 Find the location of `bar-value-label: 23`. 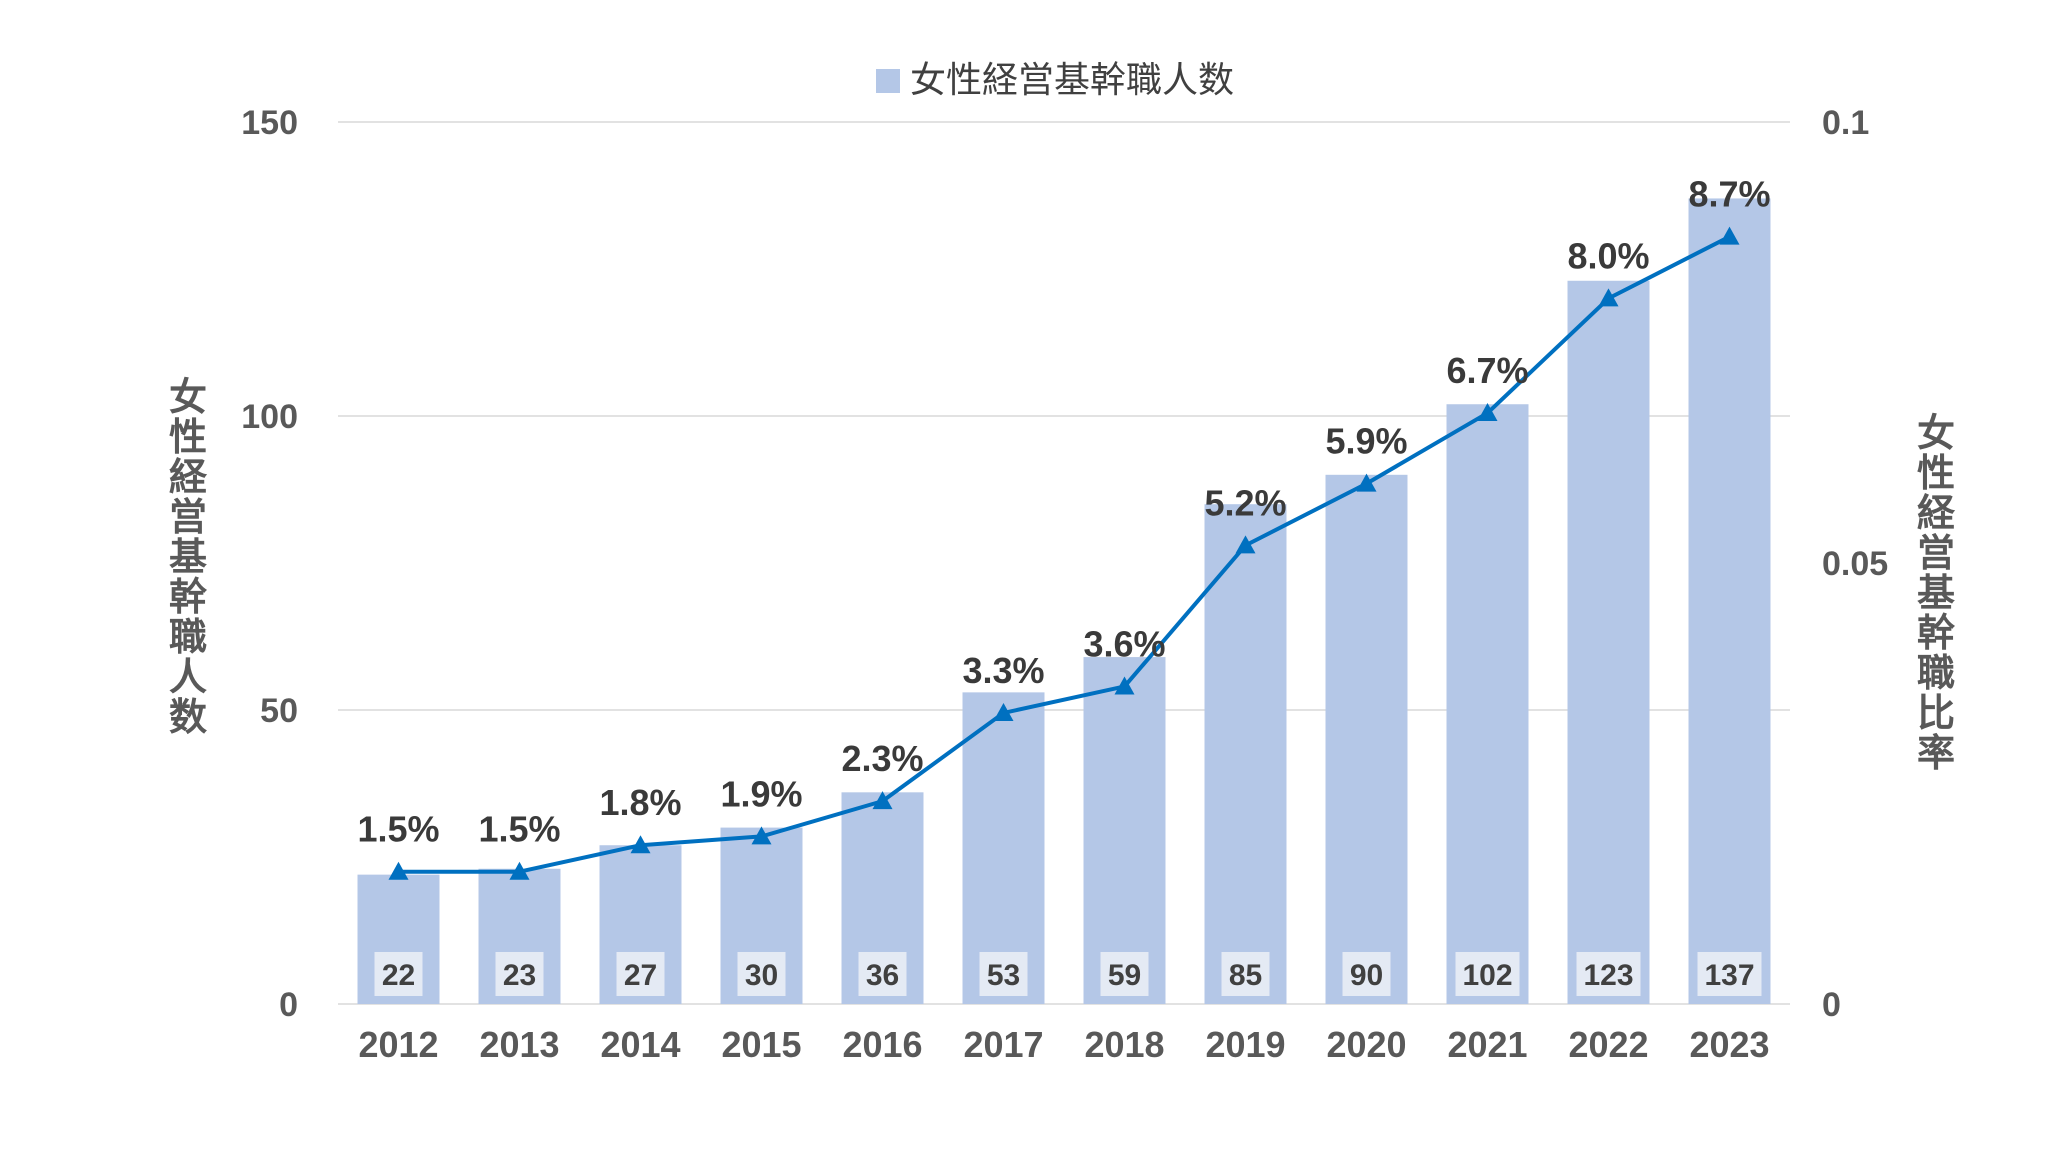

bar-value-label: 23 is located at coordinates (519, 975).